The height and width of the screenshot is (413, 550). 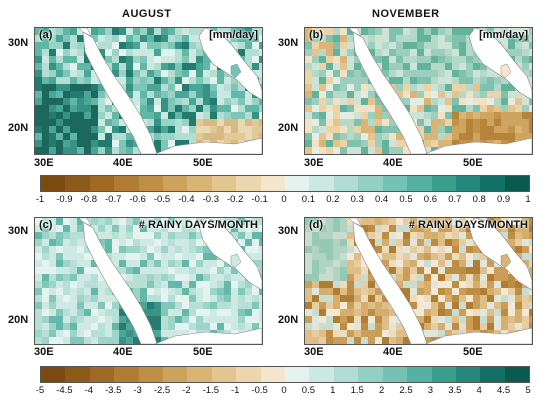 I want to click on colorbar-tick-label: -0.8, so click(x=88, y=199).